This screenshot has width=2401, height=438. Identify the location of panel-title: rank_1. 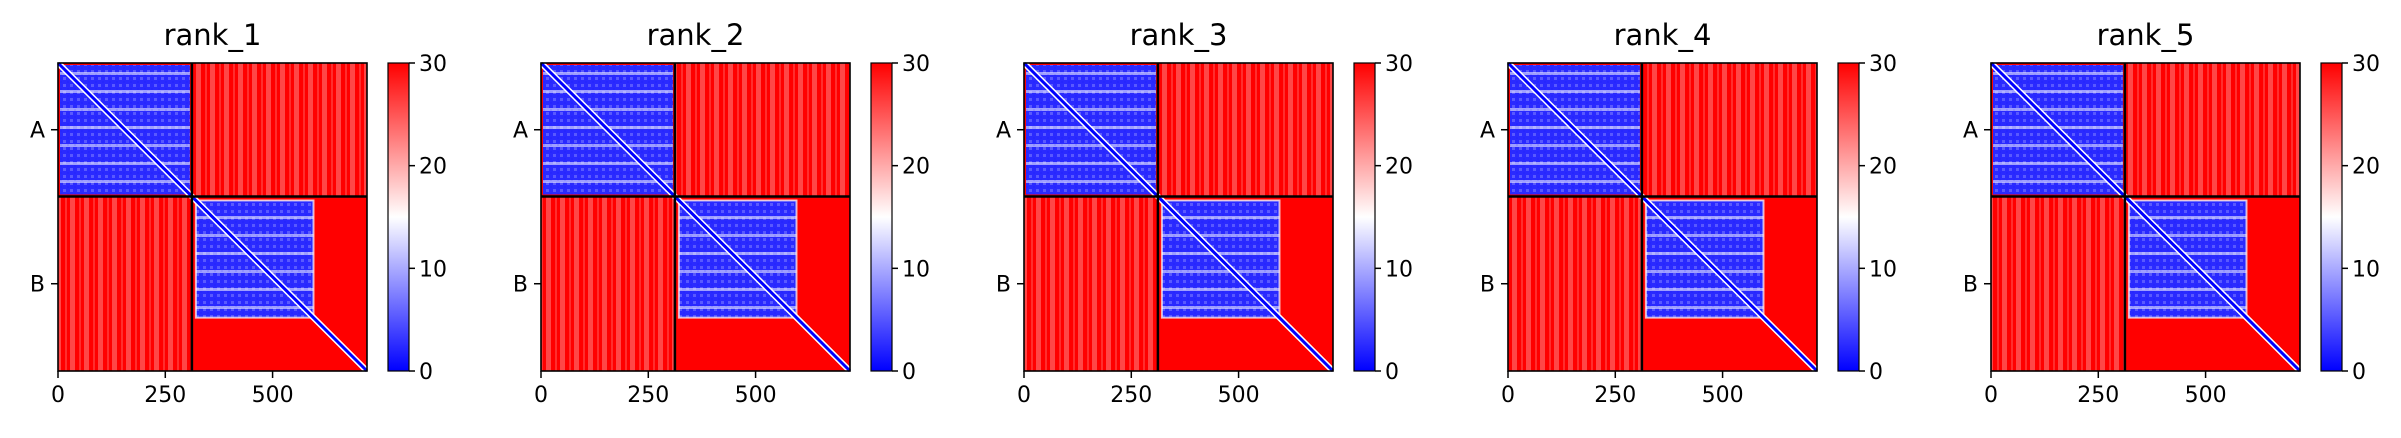
(213, 35).